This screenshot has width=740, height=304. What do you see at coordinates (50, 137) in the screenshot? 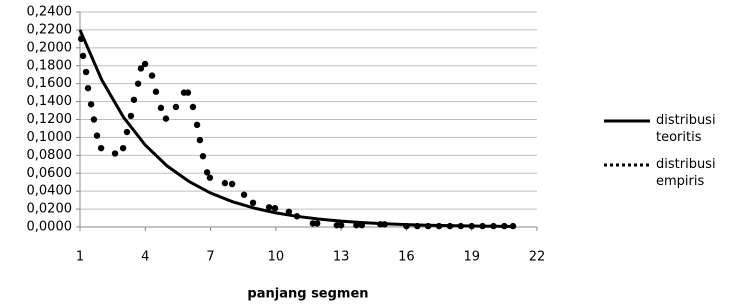
I see `y-tick-label: 0,1000` at bounding box center [50, 137].